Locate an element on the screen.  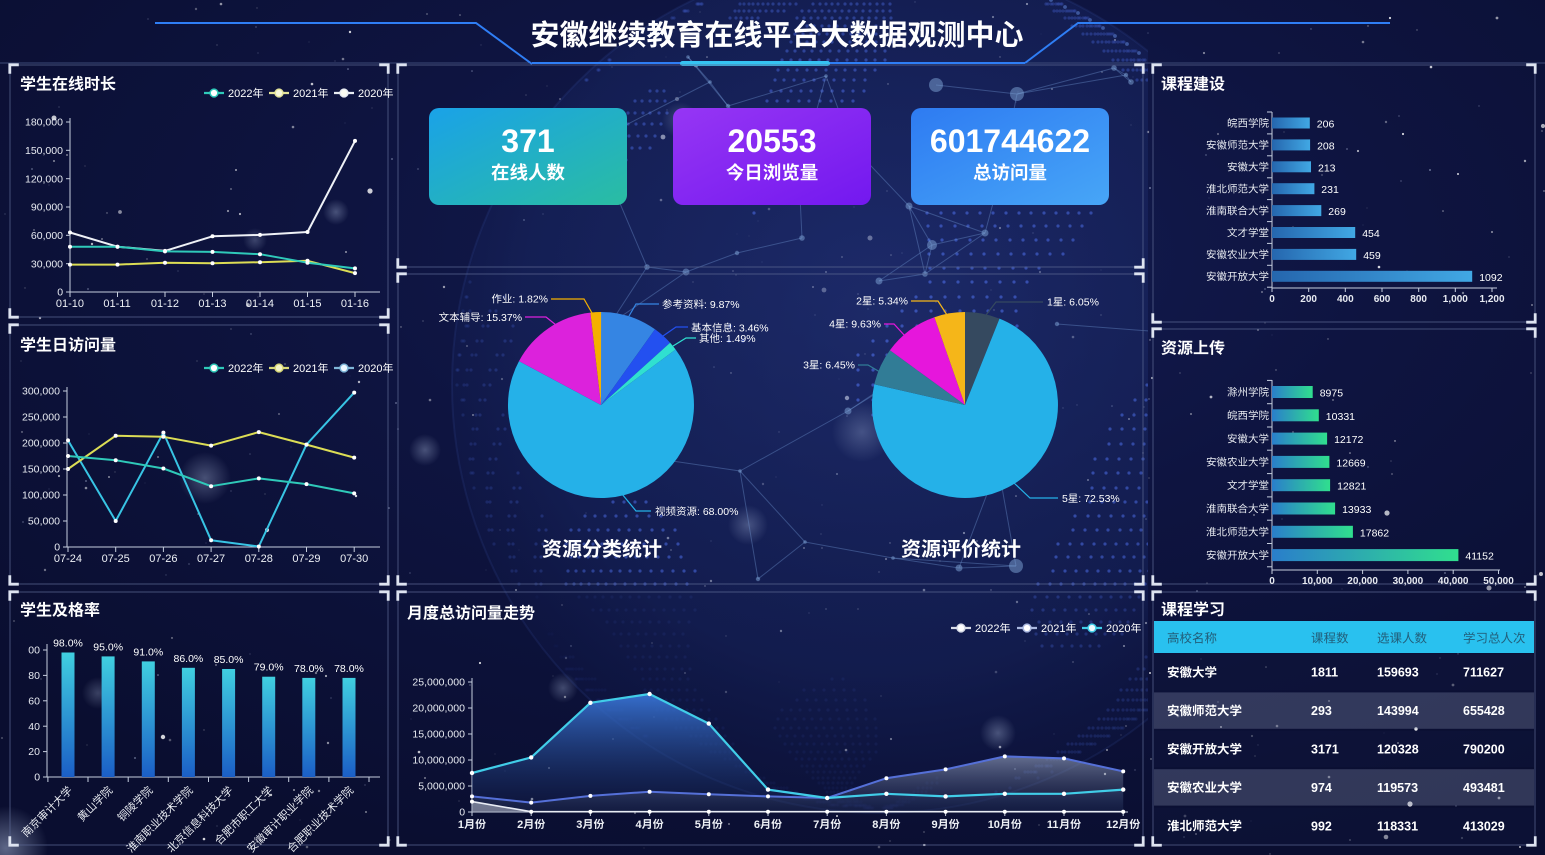
svg-text: 459 is located at coordinates (1372, 256).